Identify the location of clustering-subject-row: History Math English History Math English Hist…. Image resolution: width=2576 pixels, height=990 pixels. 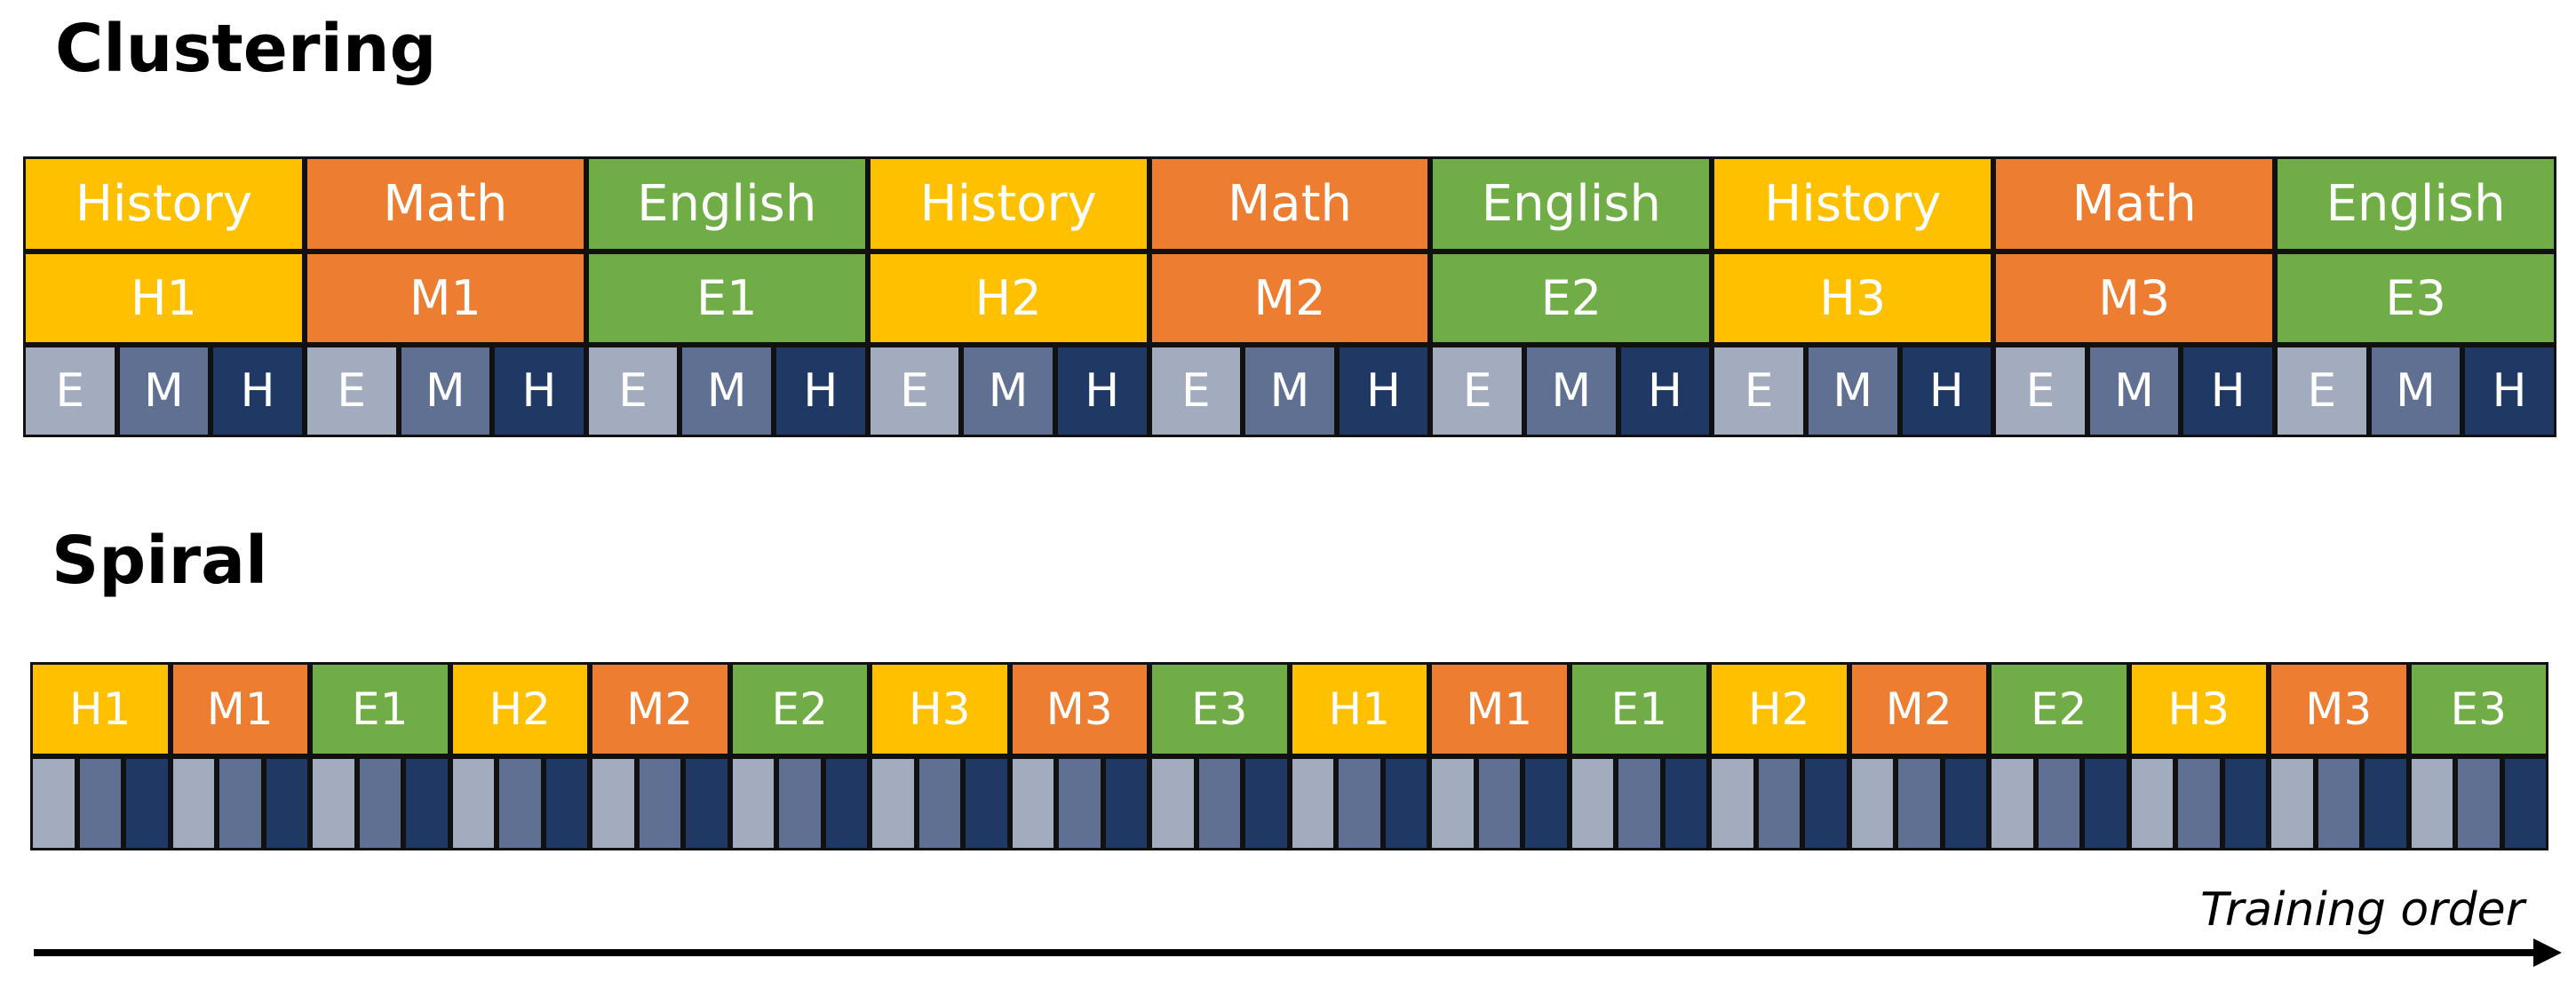
(1290, 203).